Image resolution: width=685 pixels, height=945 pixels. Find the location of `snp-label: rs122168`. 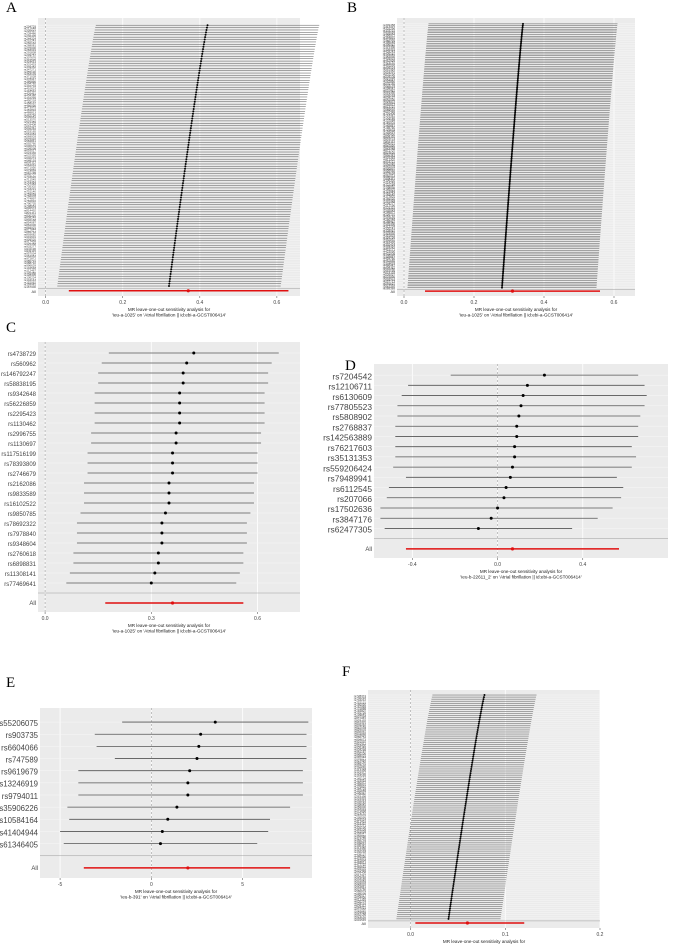

snp-label: rs122168 is located at coordinates (389, 184).